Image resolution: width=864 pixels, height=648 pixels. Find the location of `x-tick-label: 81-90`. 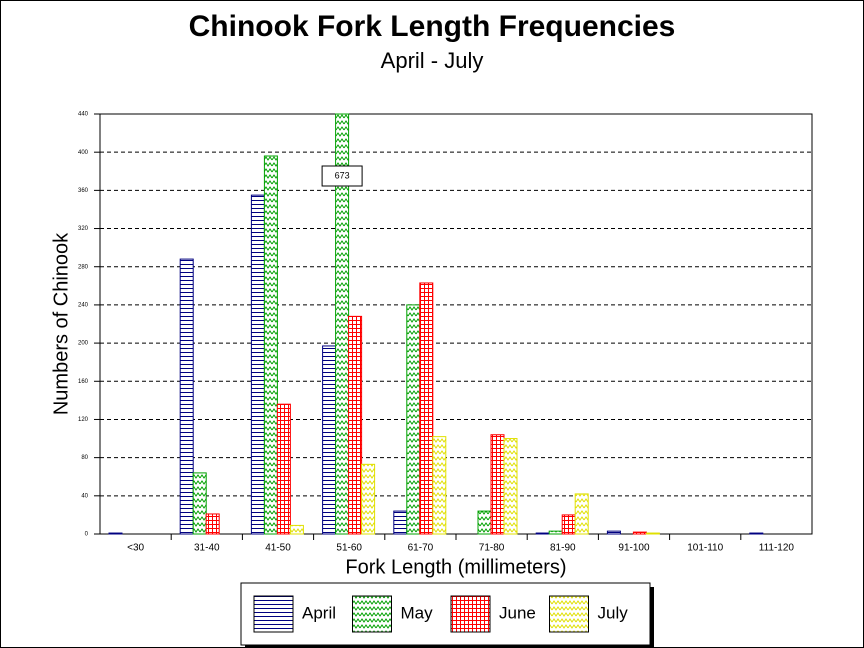

x-tick-label: 81-90 is located at coordinates (563, 548).